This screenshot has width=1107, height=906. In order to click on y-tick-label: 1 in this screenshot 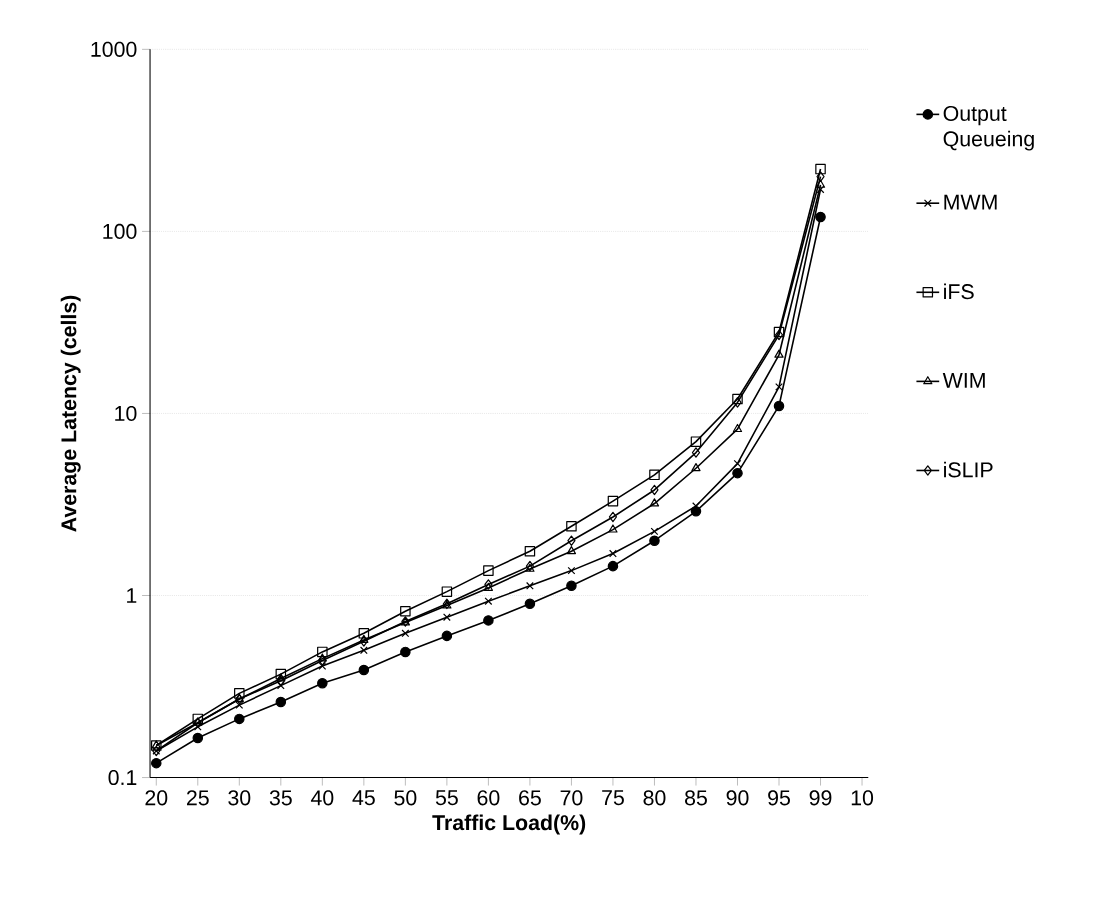, I will do `click(132, 596)`.